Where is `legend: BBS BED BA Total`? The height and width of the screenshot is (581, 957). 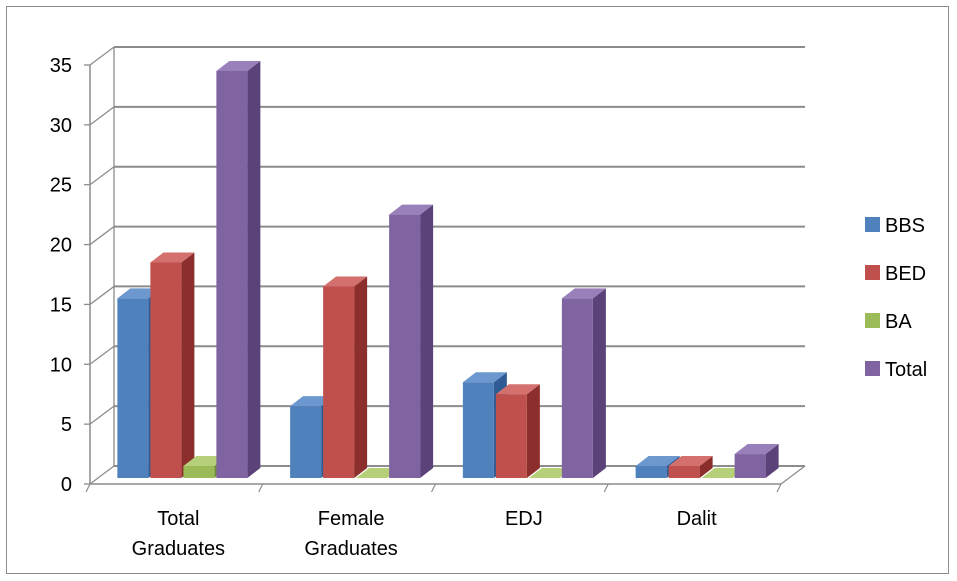 legend: BBS BED BA Total is located at coordinates (896, 298).